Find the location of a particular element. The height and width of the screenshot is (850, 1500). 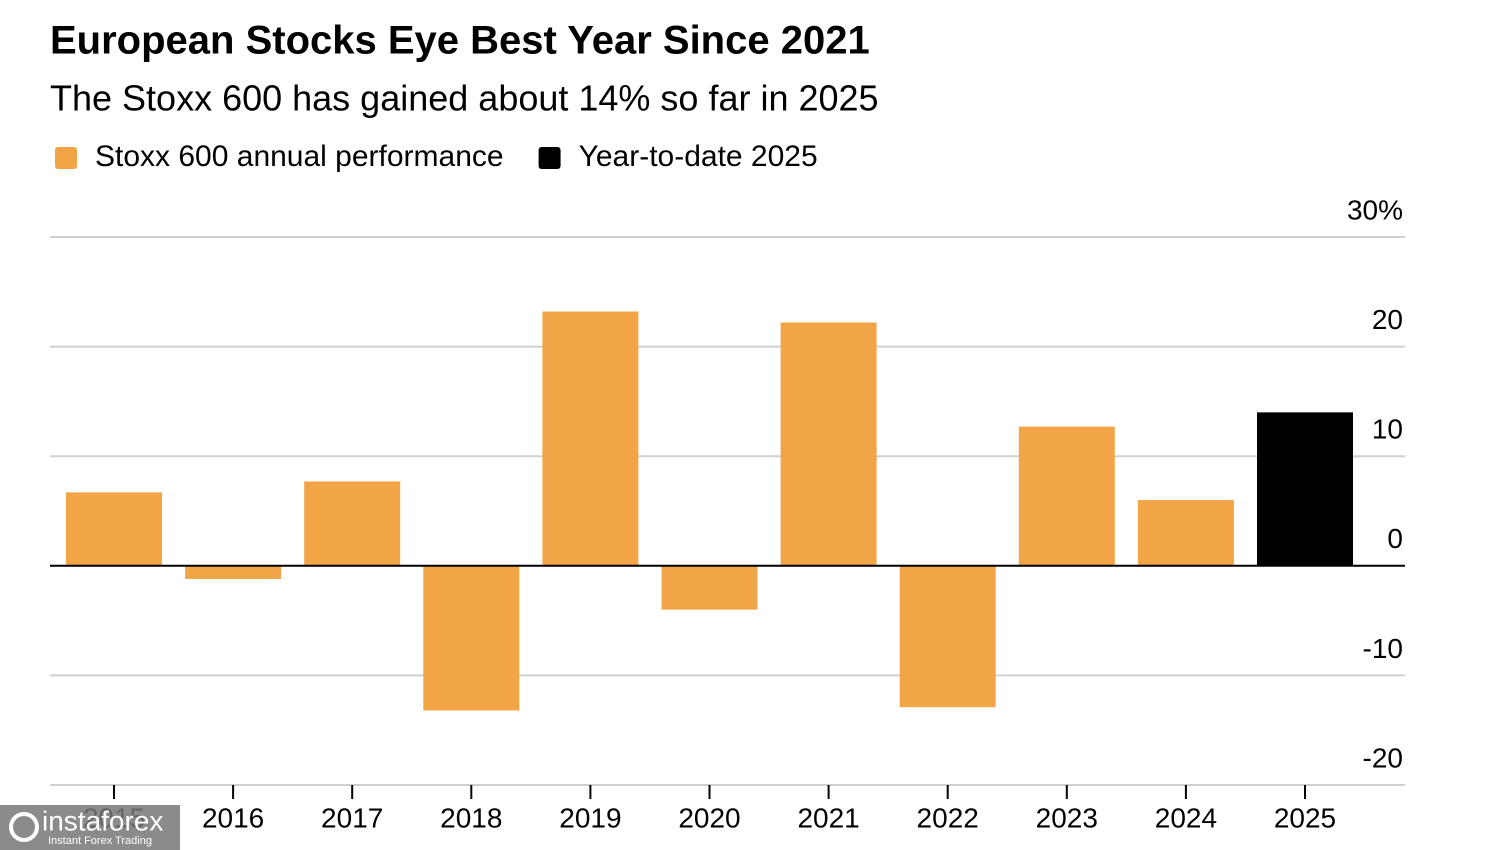

x-tick-label: 2024 is located at coordinates (1186, 817).